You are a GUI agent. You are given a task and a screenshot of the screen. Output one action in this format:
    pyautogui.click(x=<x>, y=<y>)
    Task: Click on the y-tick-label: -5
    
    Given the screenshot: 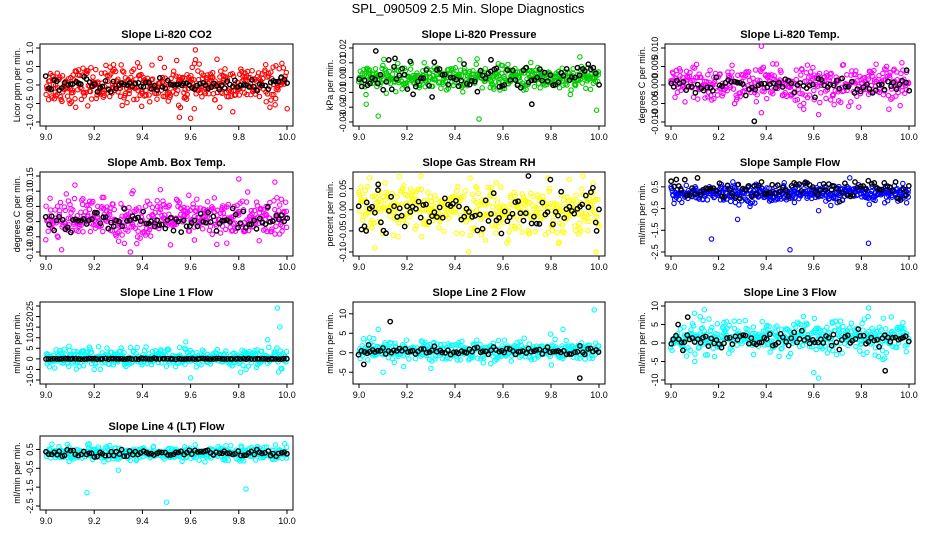 What is the action you would take?
    pyautogui.click(x=655, y=361)
    